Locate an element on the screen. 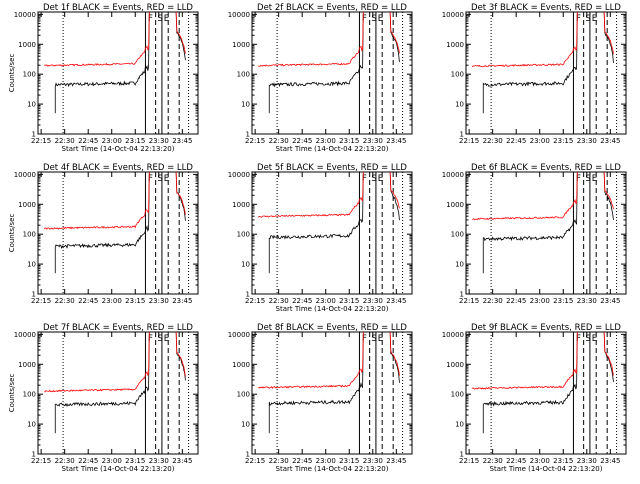 The height and width of the screenshot is (484, 640). x-axis-label: Start Time (14-Oct-04 22:13:20) is located at coordinates (118, 149).